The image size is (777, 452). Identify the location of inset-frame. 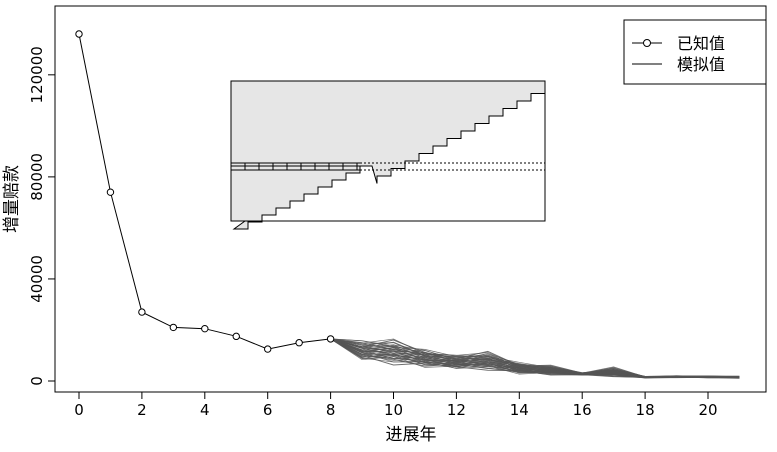
(388, 151).